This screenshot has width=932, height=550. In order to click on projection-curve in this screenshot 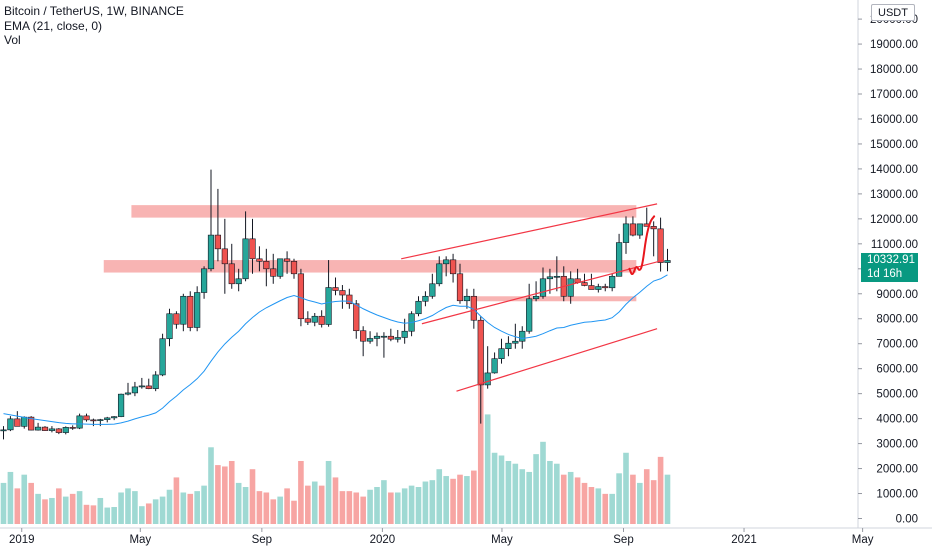, I will do `click(642, 245)`.